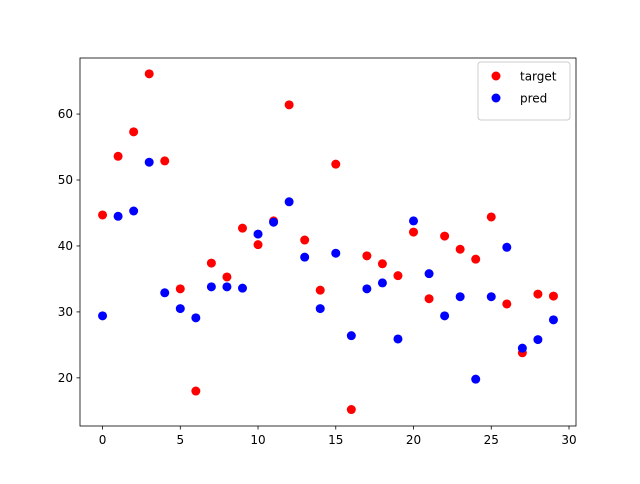 The height and width of the screenshot is (484, 640). Describe the element at coordinates (65, 378) in the screenshot. I see `y-tick-label: 20` at that location.